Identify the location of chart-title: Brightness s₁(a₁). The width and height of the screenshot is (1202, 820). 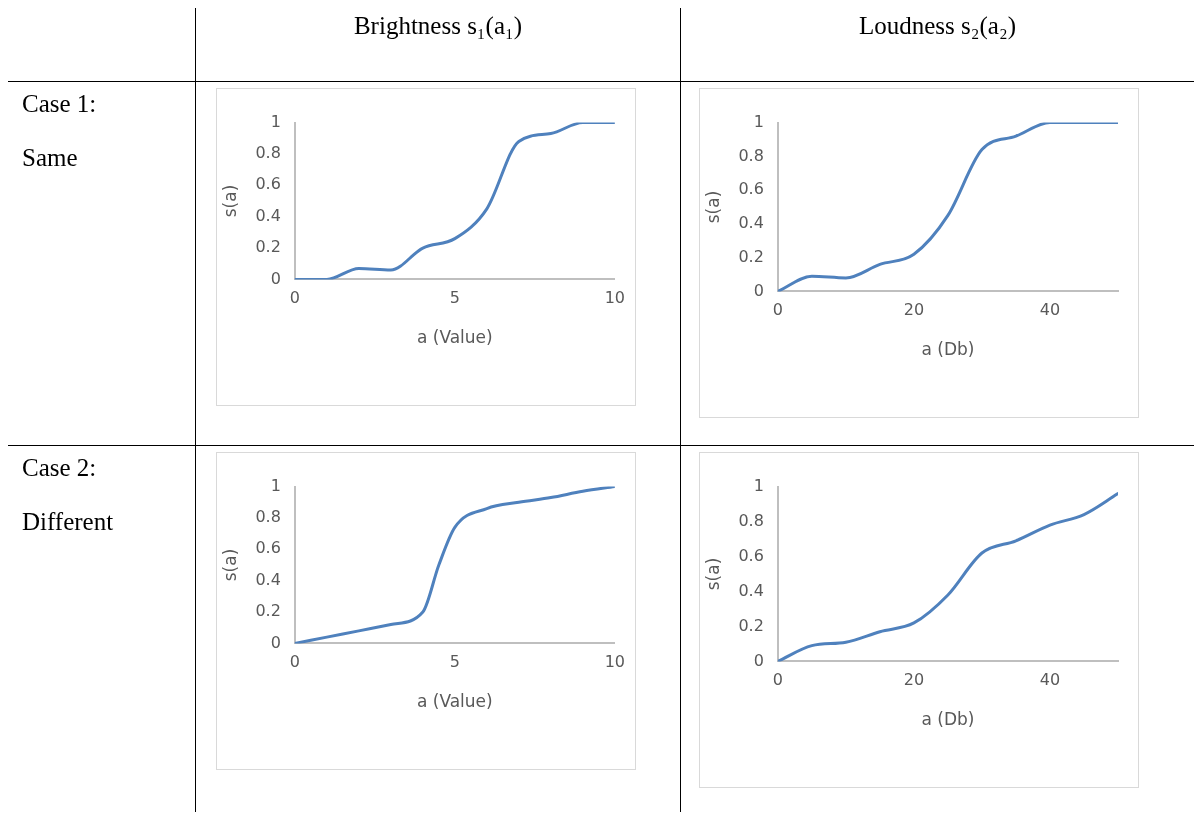
(438, 25).